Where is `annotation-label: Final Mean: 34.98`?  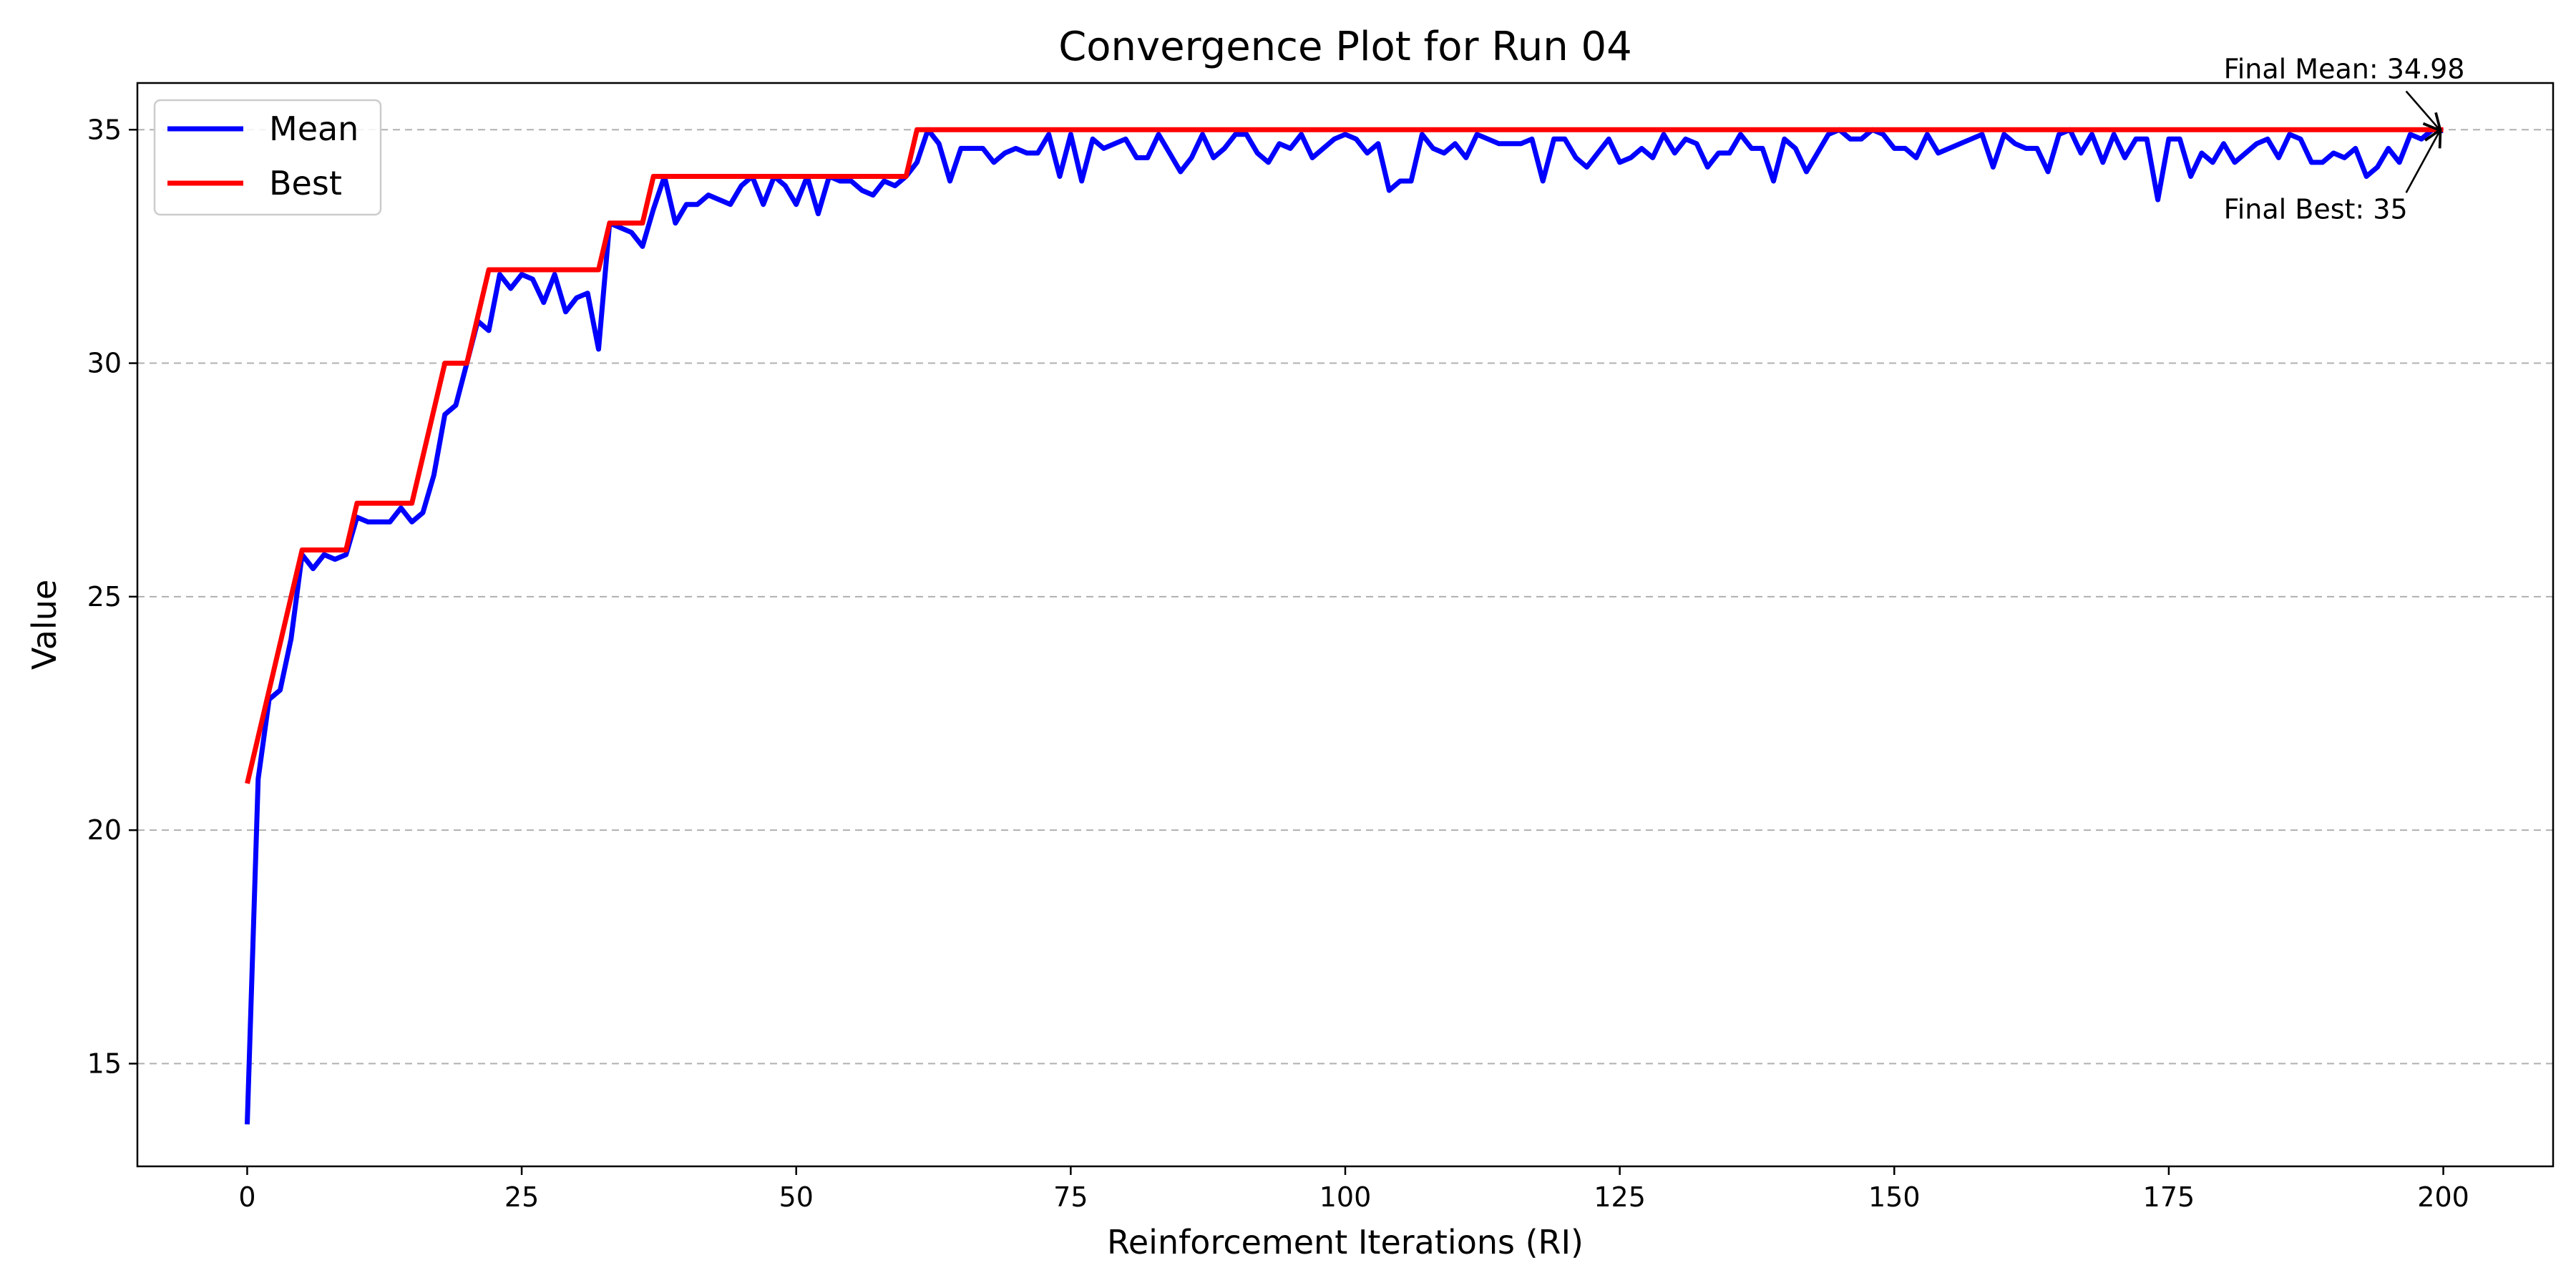 annotation-label: Final Mean: 34.98 is located at coordinates (2344, 68).